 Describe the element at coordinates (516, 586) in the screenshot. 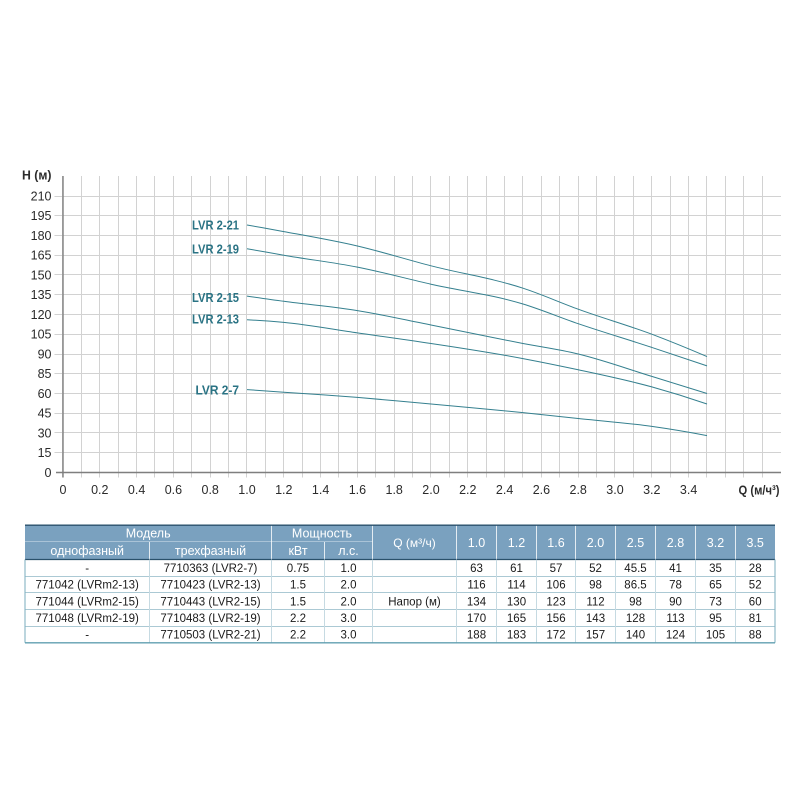

I see `svg-text: 114` at that location.